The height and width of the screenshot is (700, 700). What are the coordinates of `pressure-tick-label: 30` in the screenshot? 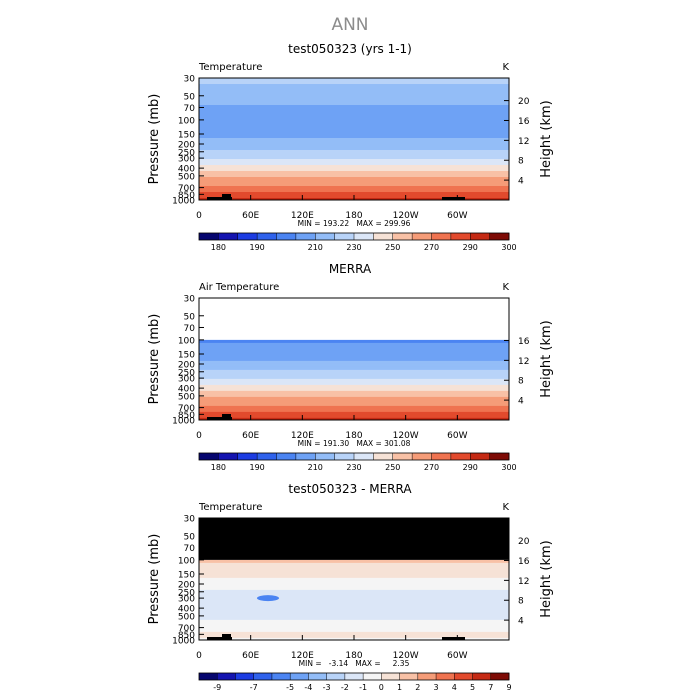 It's located at (190, 300).